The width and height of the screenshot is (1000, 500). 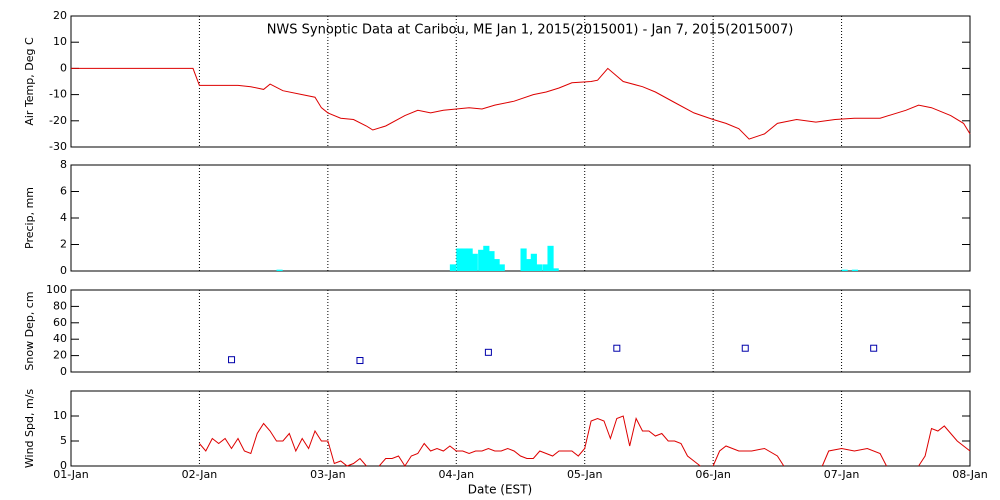 What do you see at coordinates (63, 440) in the screenshot?
I see `y-tick-label: 5` at bounding box center [63, 440].